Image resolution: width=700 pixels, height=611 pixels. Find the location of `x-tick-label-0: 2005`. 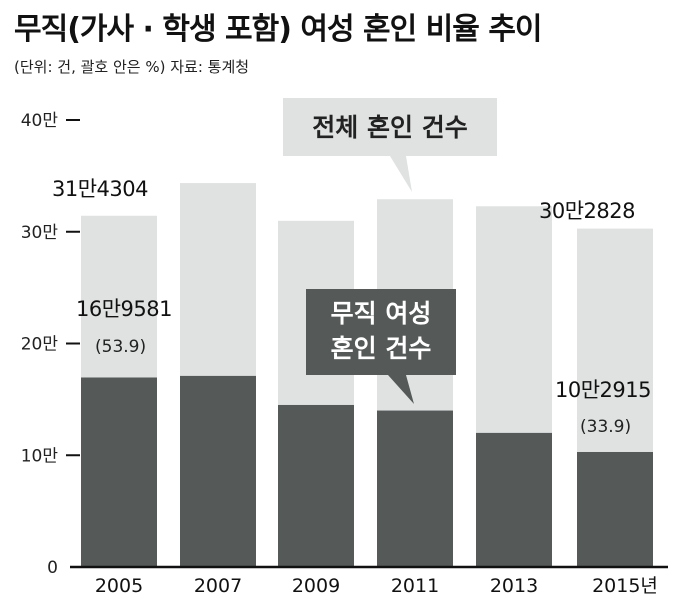

x-tick-label-0: 2005 is located at coordinates (119, 586).